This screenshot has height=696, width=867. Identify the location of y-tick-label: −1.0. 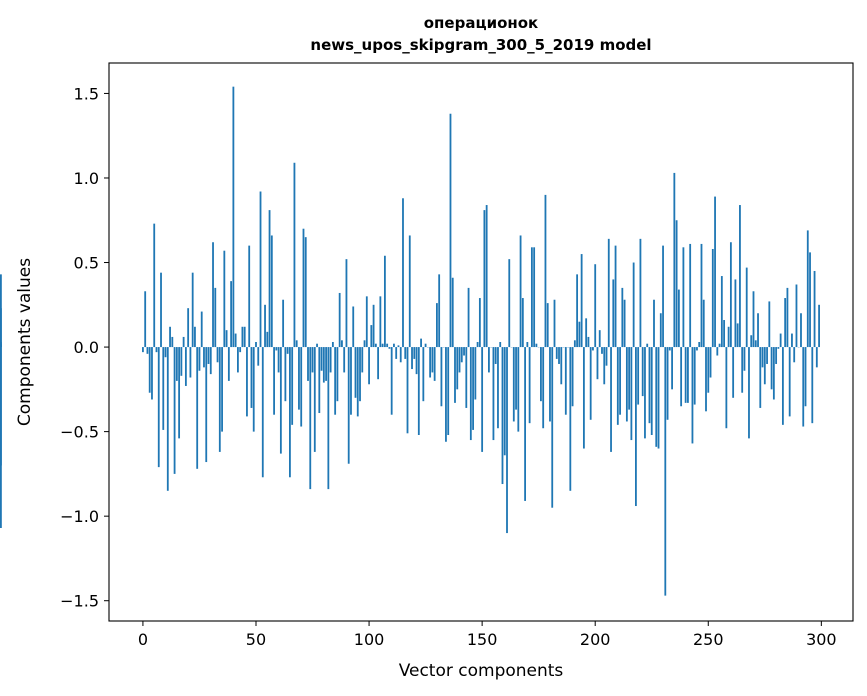
(79, 516).